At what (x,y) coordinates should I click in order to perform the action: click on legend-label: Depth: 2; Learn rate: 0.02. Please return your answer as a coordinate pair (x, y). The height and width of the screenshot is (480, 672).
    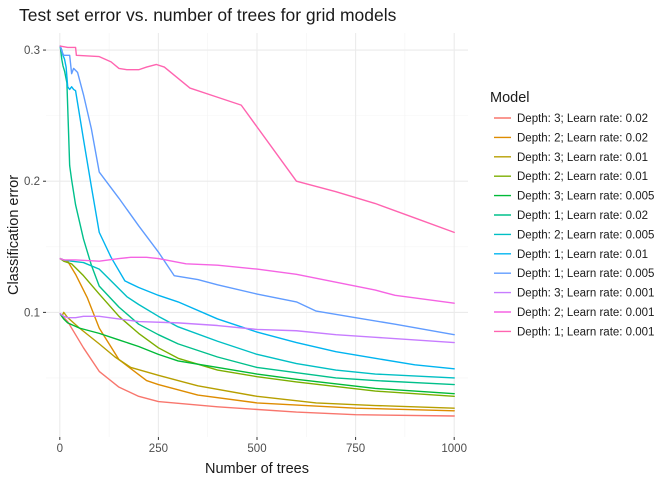
    Looking at the image, I should click on (582, 138).